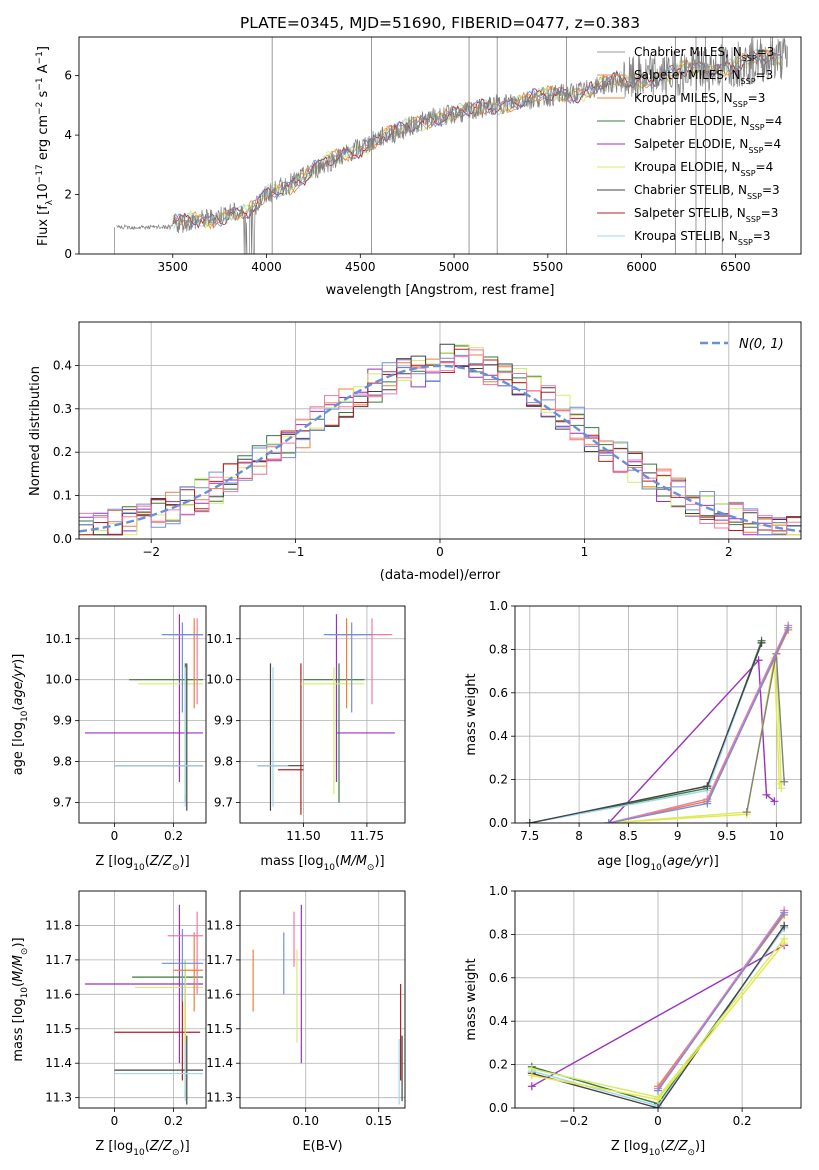  What do you see at coordinates (440, 448) in the screenshot?
I see `normal-curve` at bounding box center [440, 448].